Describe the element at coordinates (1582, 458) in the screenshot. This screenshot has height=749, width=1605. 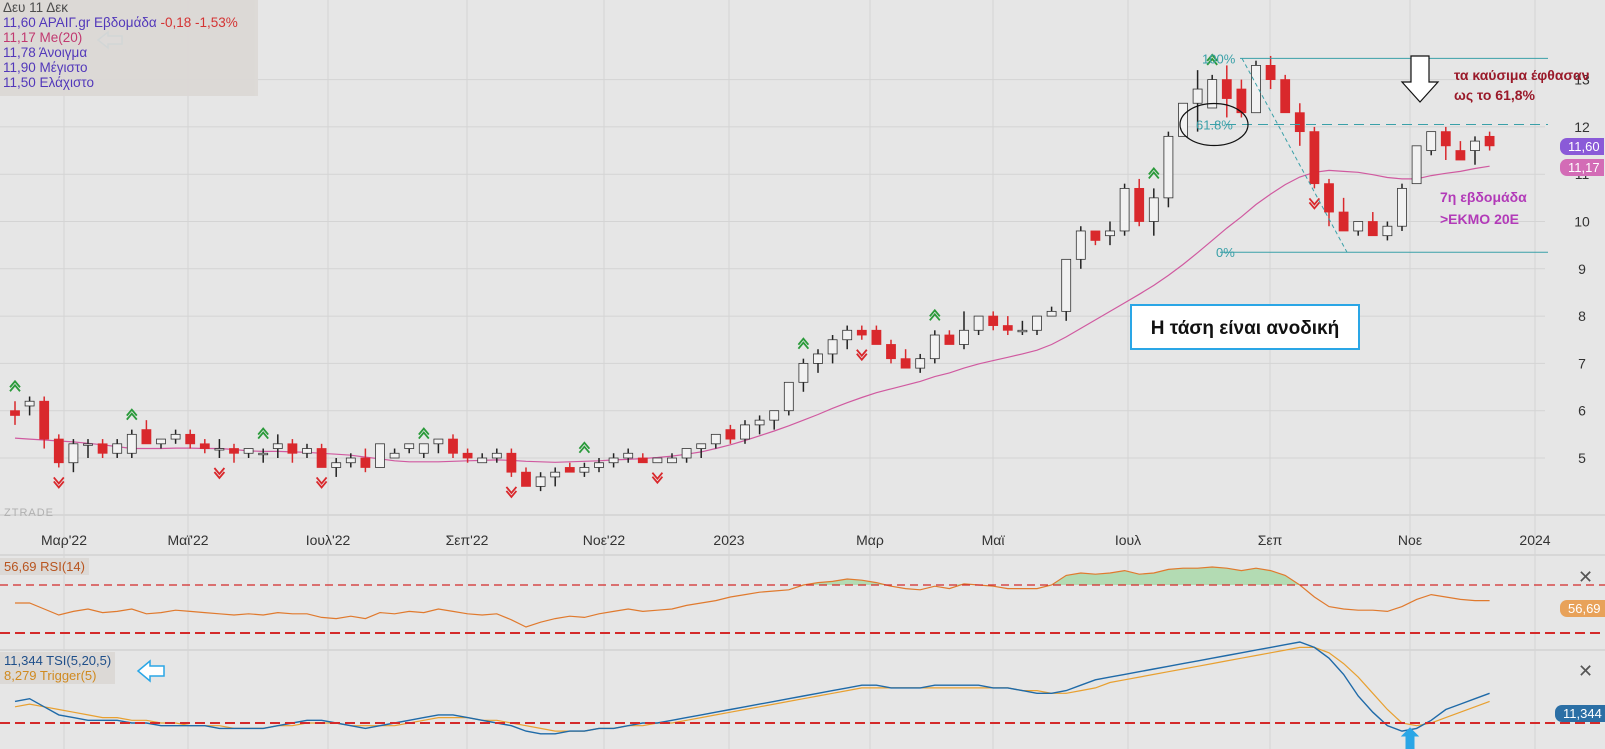
I see `y-tick-label: 5` at that location.